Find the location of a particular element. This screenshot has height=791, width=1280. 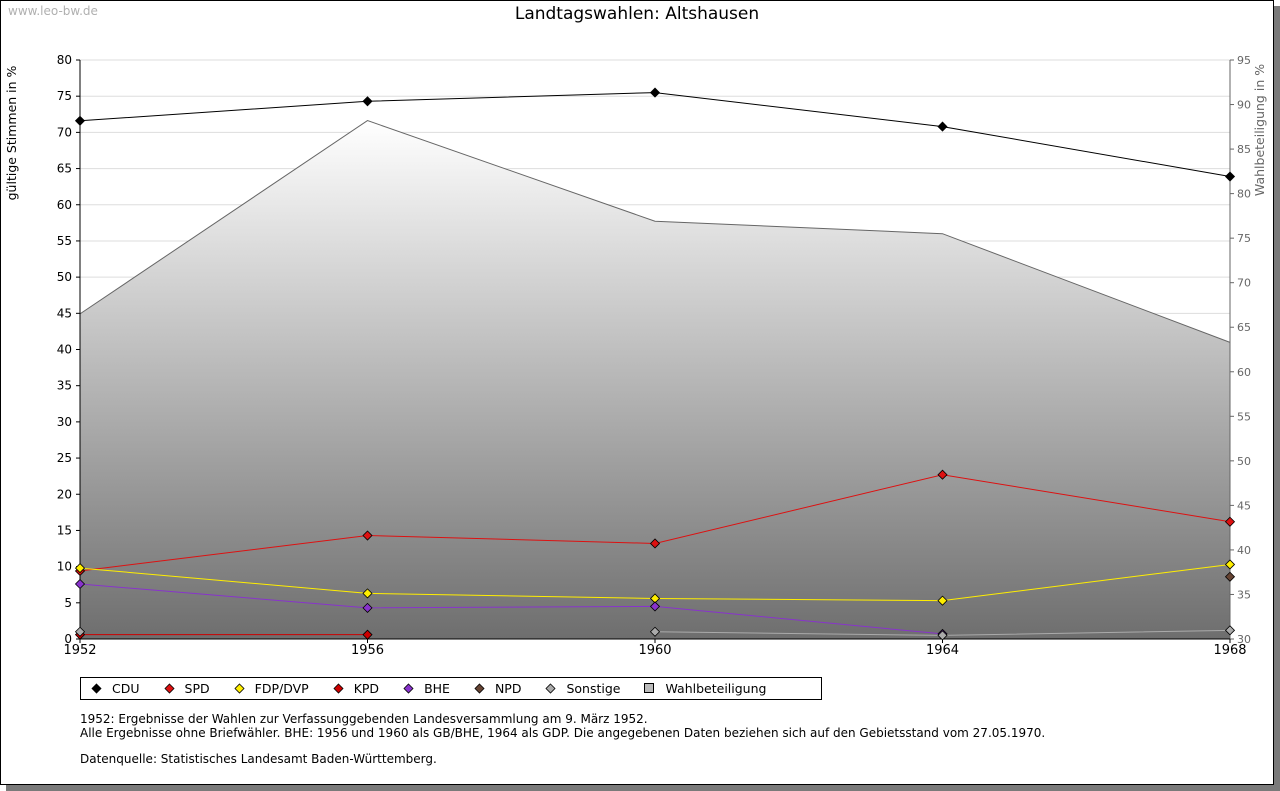

legend-label-wahlbeteiligung: Wahlbeteiligung is located at coordinates (716, 688).